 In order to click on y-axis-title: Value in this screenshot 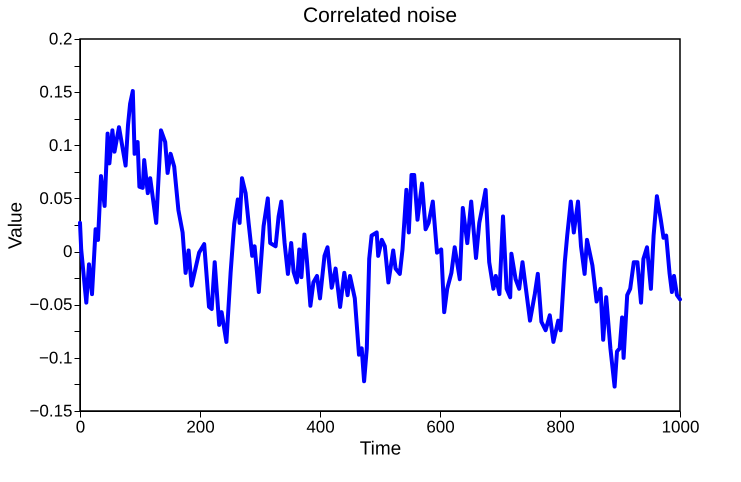, I will do `click(15, 226)`.